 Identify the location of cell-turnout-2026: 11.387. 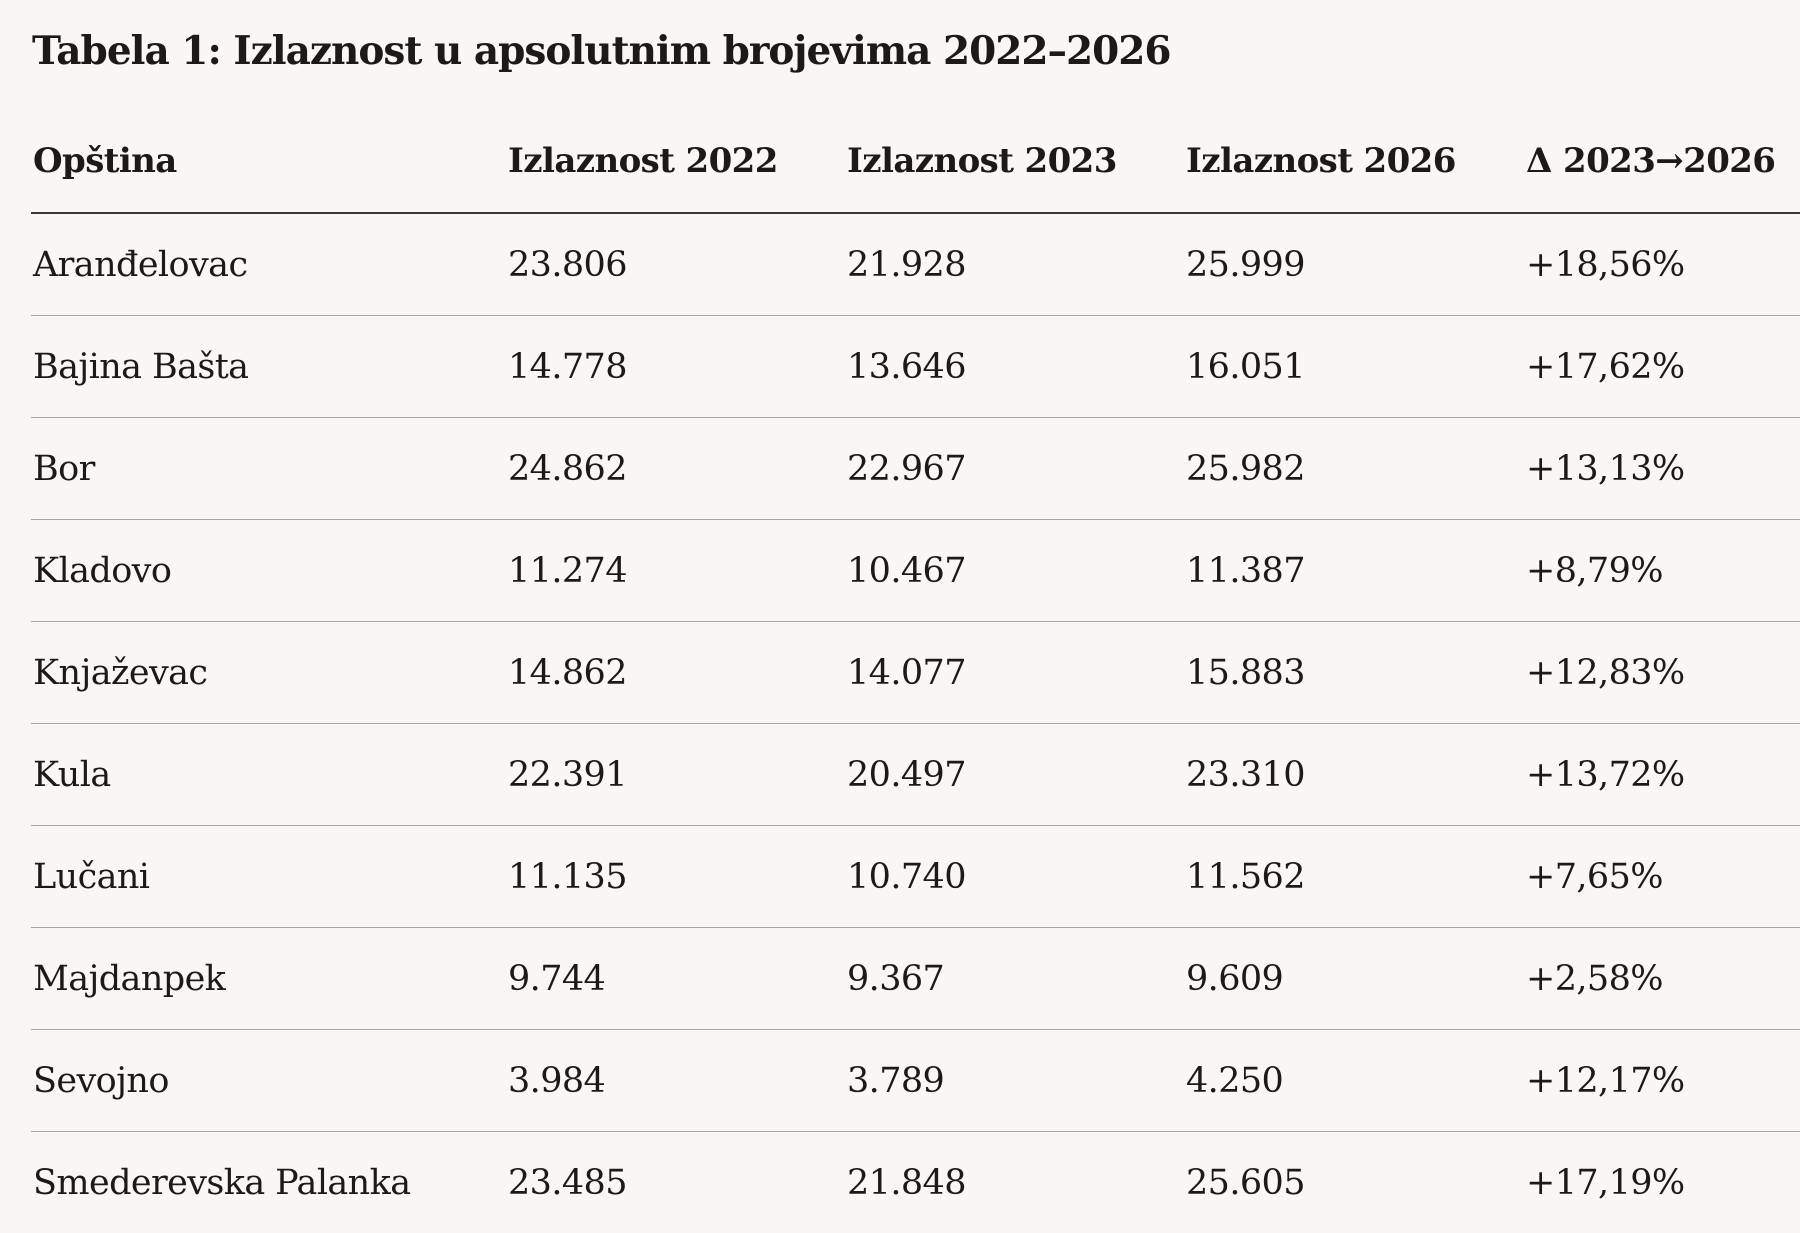
(1354, 571).